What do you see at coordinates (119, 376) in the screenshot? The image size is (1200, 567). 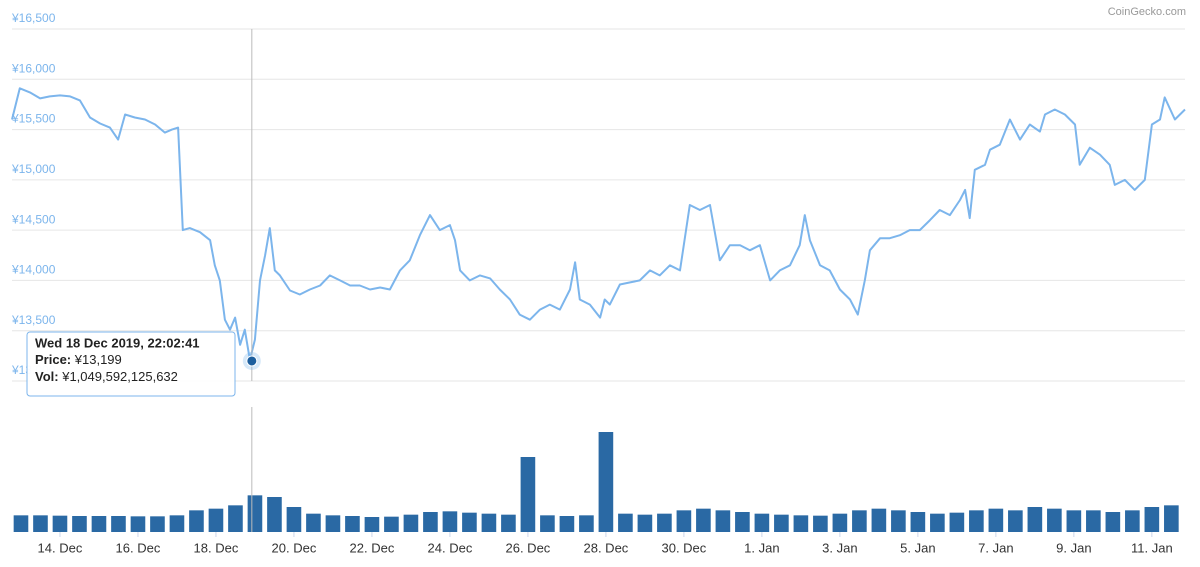 I see `tooltip-volume-value: ¥1,049,592,125,632` at bounding box center [119, 376].